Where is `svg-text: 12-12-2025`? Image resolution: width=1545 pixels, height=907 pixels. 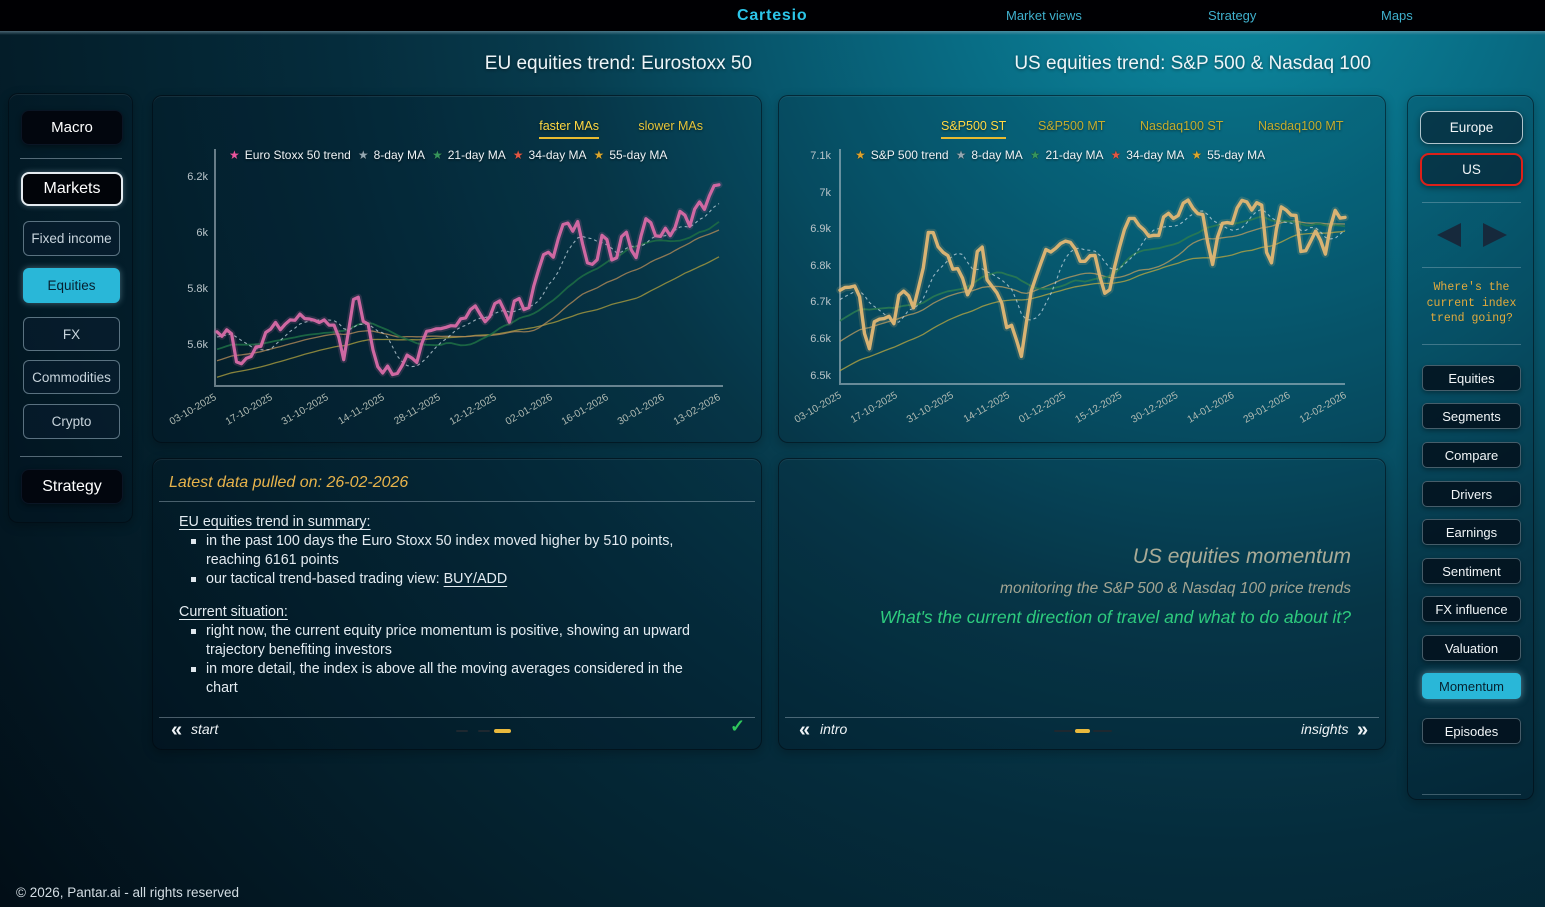 svg-text: 12-12-2025 is located at coordinates (473, 410).